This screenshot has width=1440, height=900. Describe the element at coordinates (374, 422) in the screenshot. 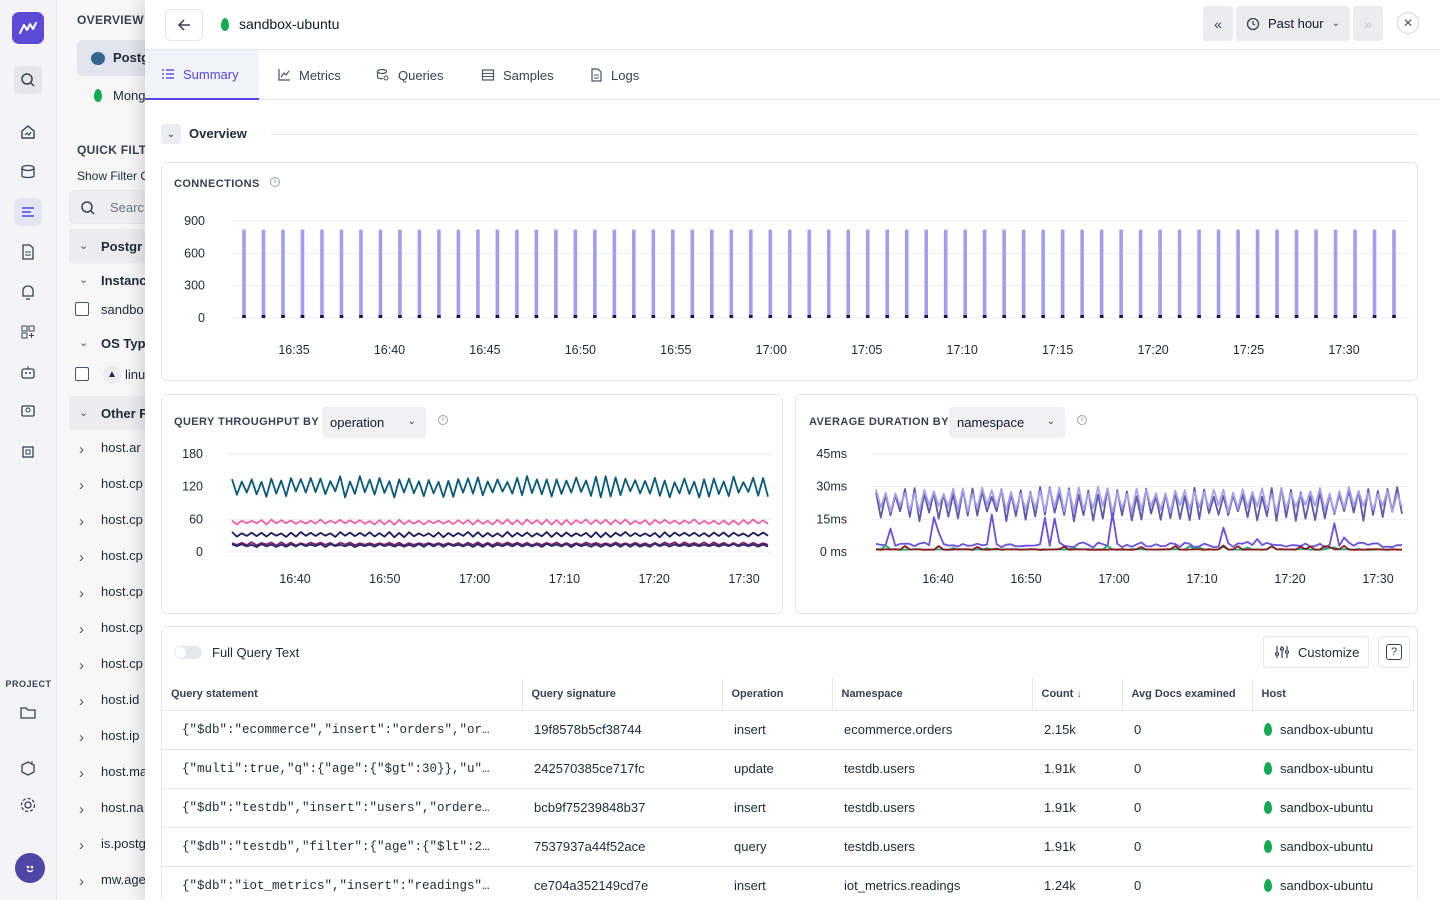

I see `throughput-groupby-select: operation ⌄` at that location.